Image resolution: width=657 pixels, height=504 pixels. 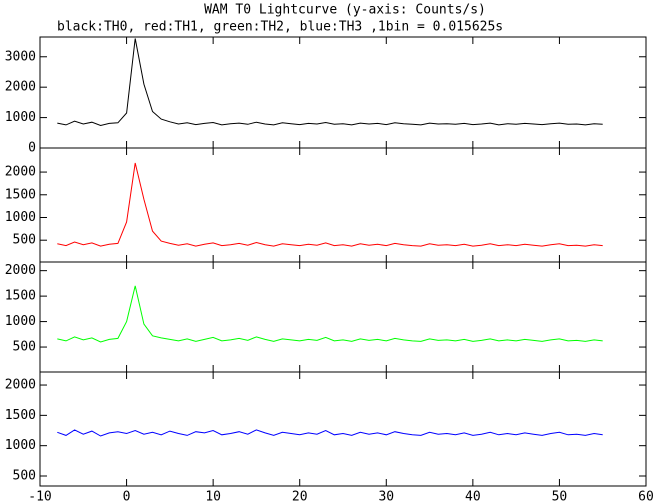 What do you see at coordinates (646, 497) in the screenshot?
I see `x-tick-label: 60` at bounding box center [646, 497].